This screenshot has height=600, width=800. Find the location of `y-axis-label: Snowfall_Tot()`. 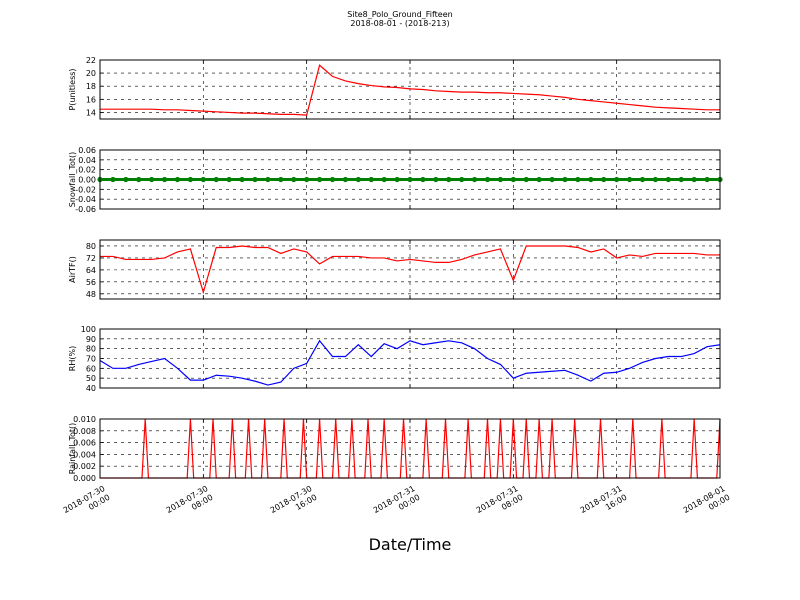

y-axis-label: Snowfall_Tot() is located at coordinates (72, 180).